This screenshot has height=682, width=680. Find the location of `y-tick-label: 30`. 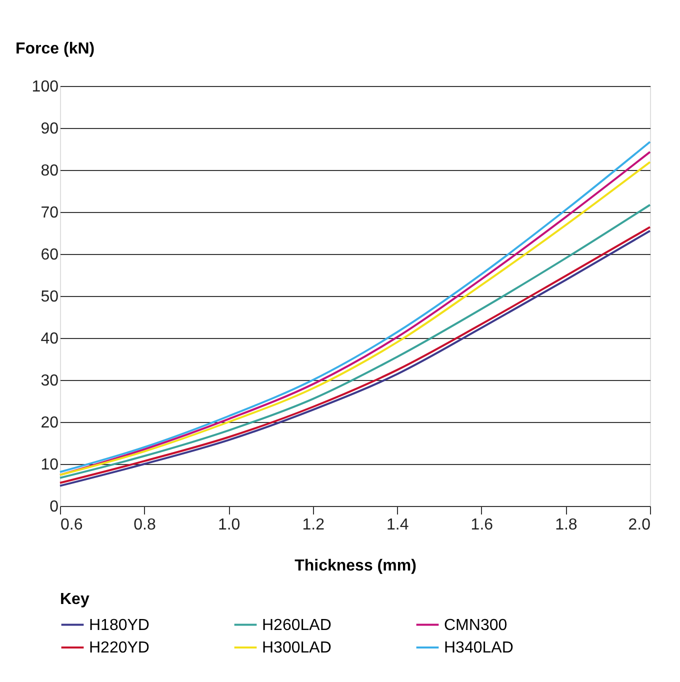

y-tick-label: 30 is located at coordinates (49, 381).